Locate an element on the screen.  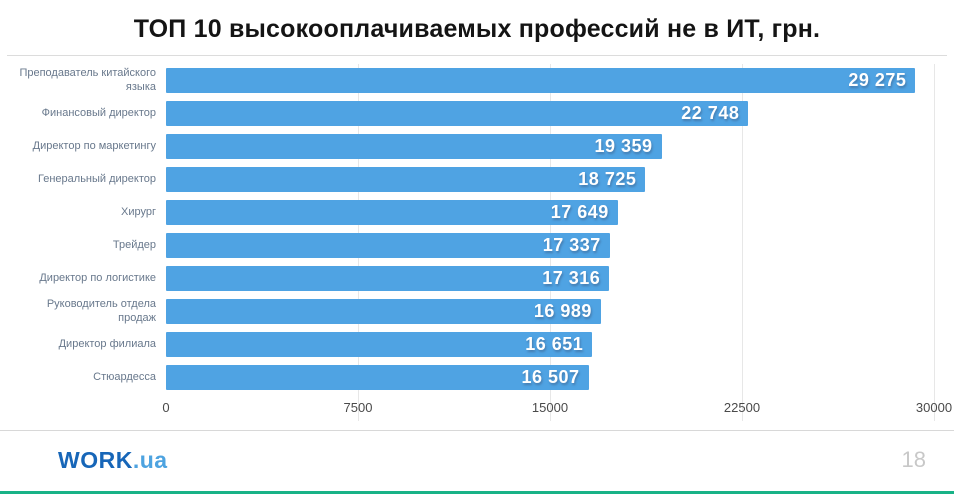
category-label: Хирург is located at coordinates (138, 211).